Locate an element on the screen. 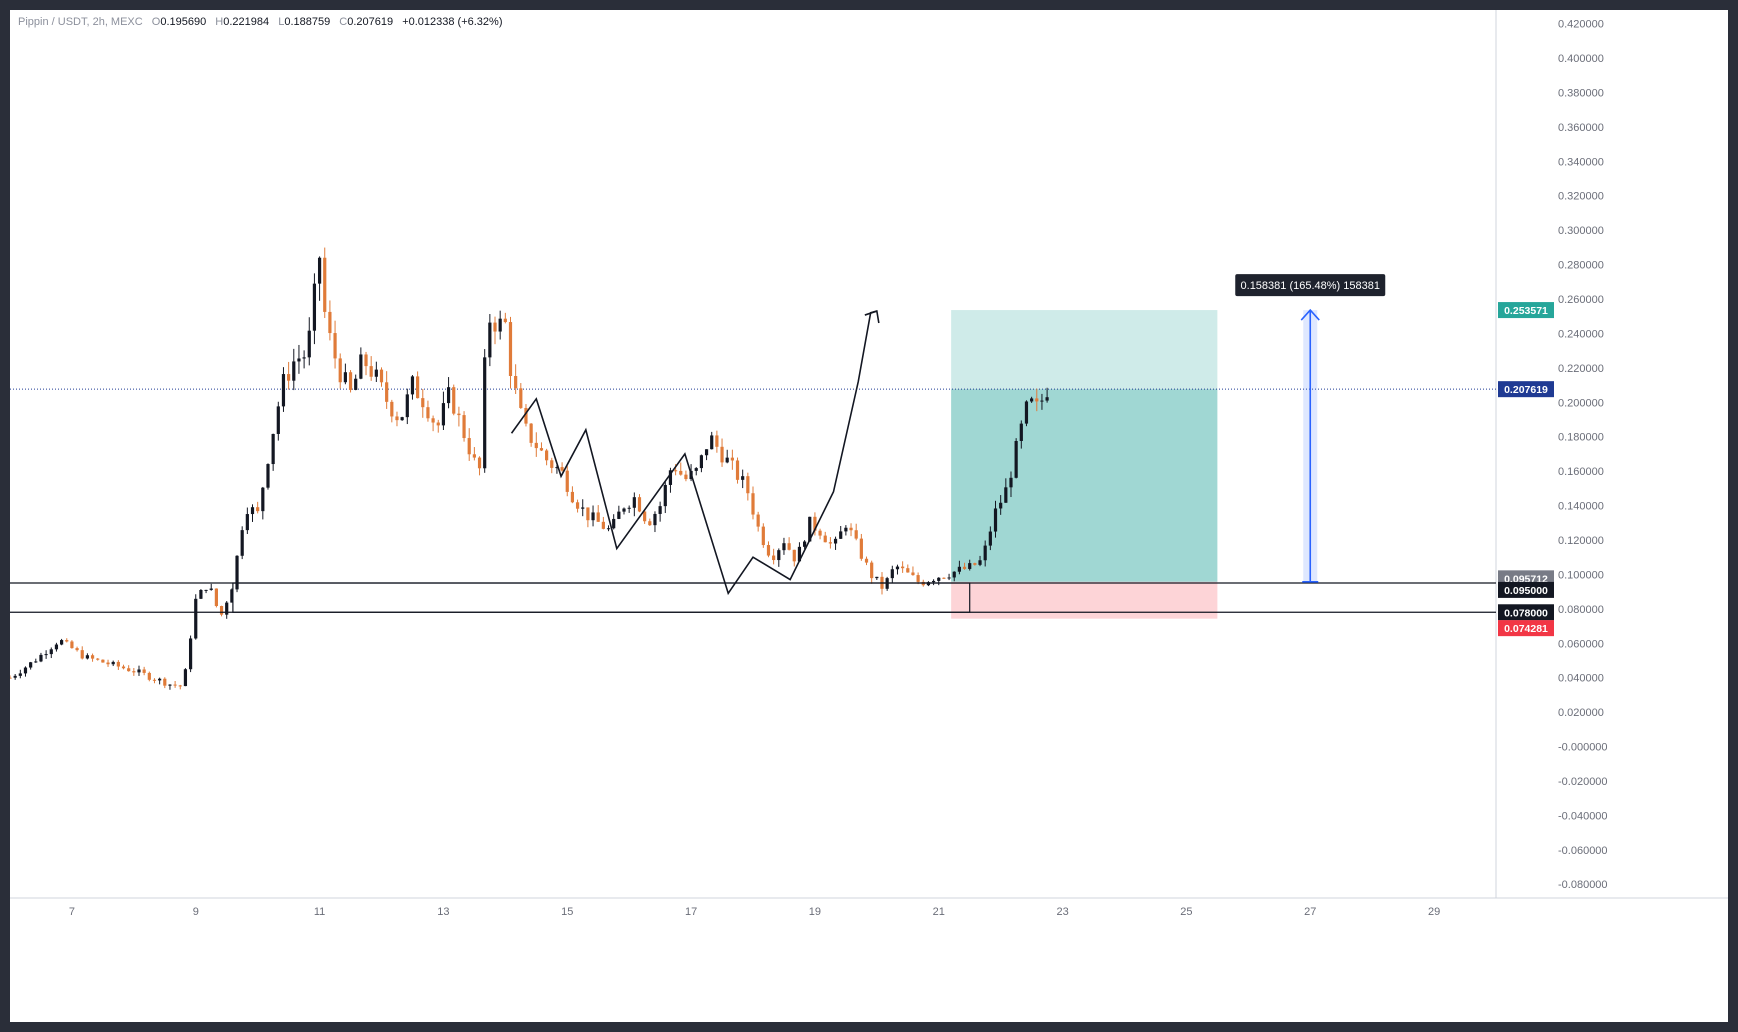 Image resolution: width=1738 pixels, height=1032 pixels. y-tick-label: 0.360000 is located at coordinates (1581, 128).